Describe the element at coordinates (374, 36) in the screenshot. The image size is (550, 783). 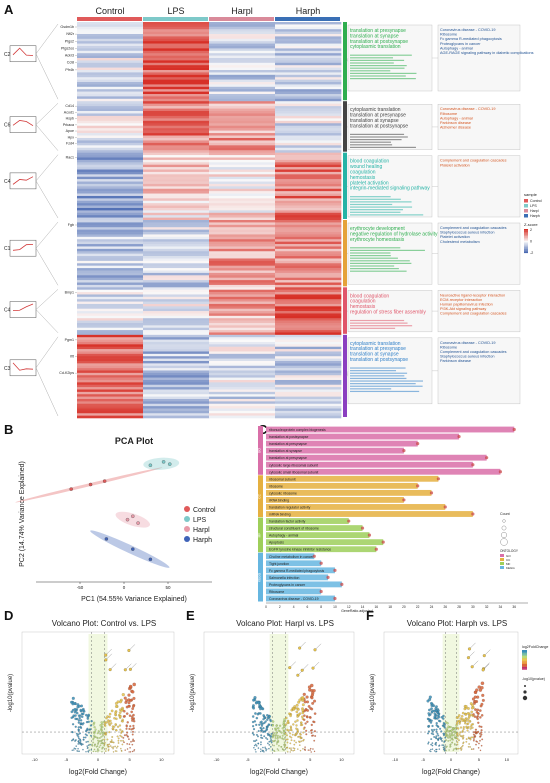
I see `go-term-text: translation at synapse` at that location.